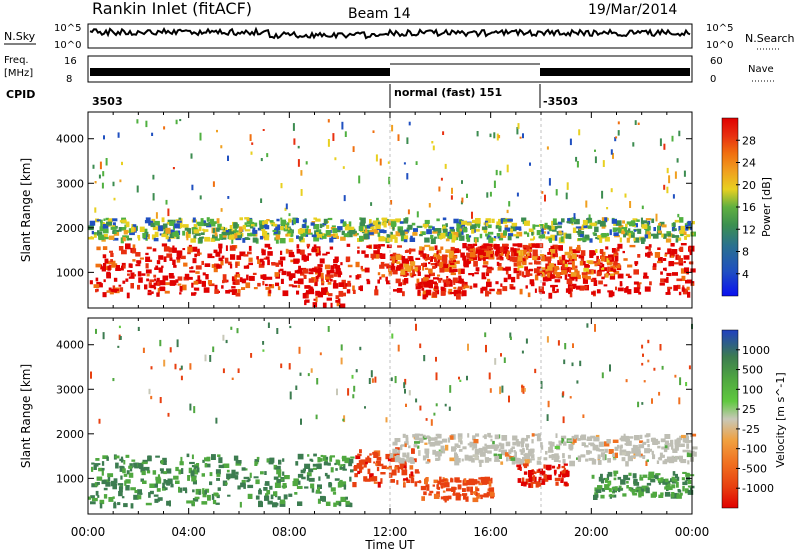 The height and width of the screenshot is (554, 800). What do you see at coordinates (713, 79) in the screenshot?
I see `freq-right-tick-bottom: 0` at bounding box center [713, 79].